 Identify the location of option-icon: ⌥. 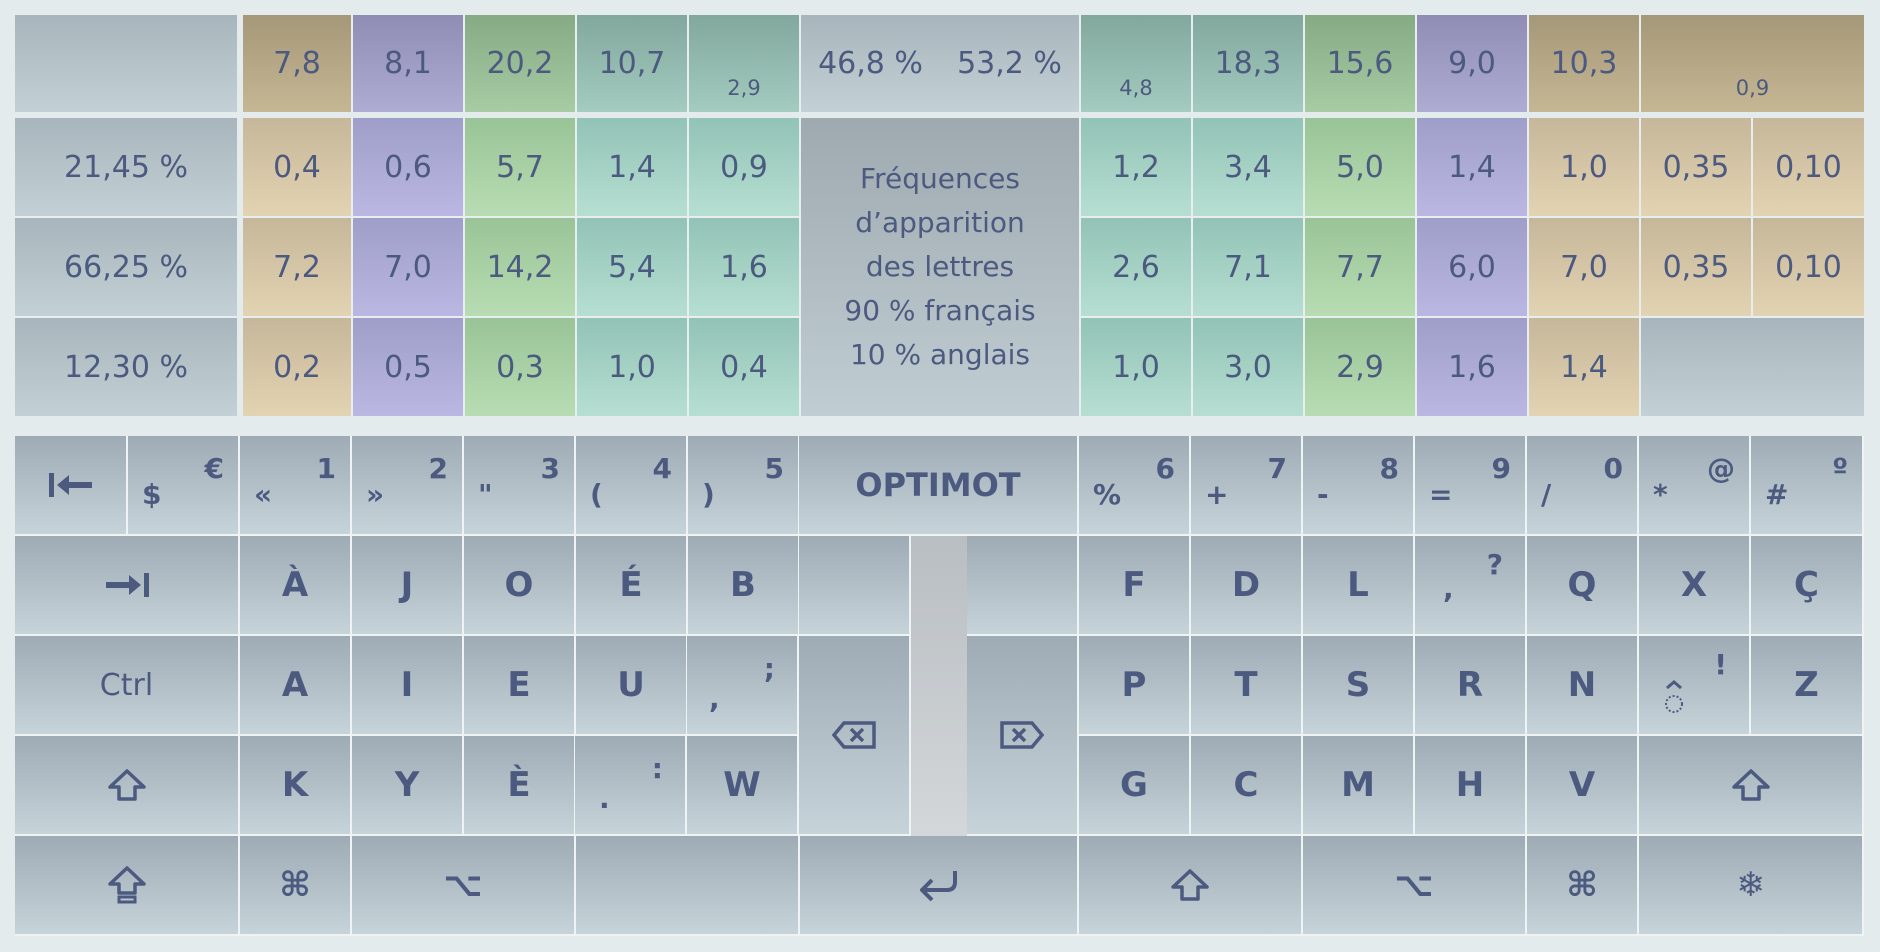
(1414, 885).